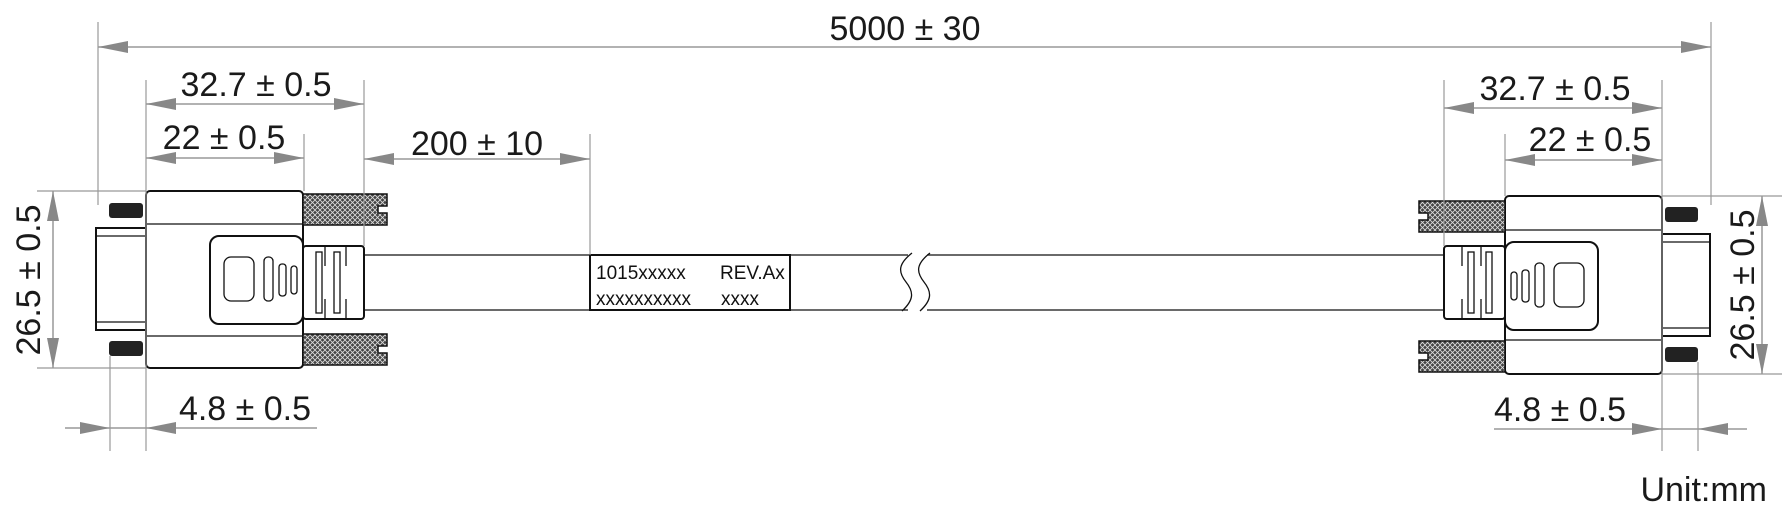  What do you see at coordinates (752, 273) in the screenshot?
I see `revision: REV.Ax` at bounding box center [752, 273].